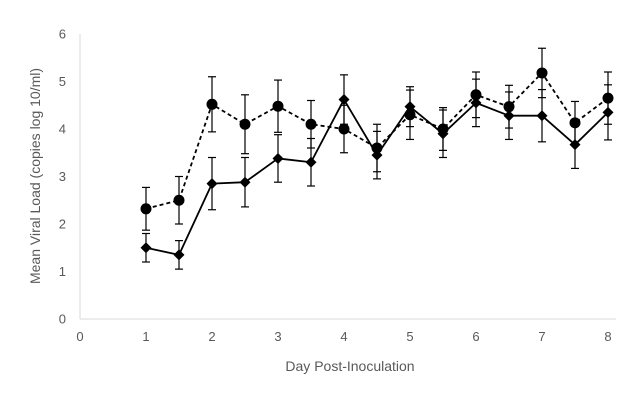 This screenshot has height=395, width=644. Describe the element at coordinates (62, 271) in the screenshot. I see `y-tick-label: 1` at that location.